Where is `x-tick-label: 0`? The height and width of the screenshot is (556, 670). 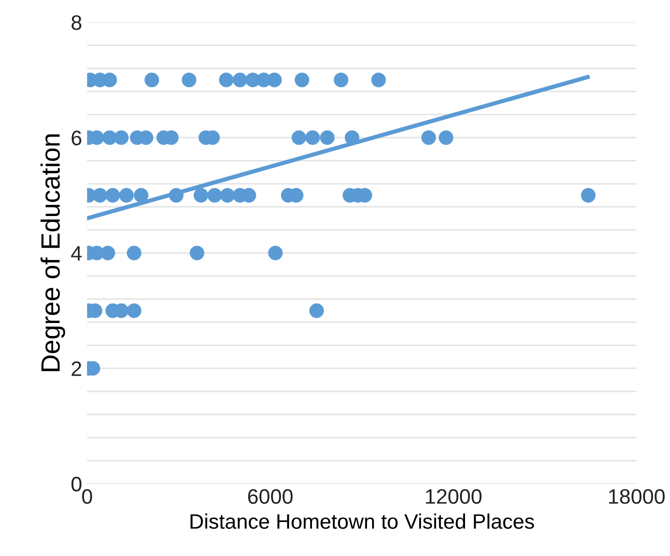 x-tick-label: 0 is located at coordinates (87, 496).